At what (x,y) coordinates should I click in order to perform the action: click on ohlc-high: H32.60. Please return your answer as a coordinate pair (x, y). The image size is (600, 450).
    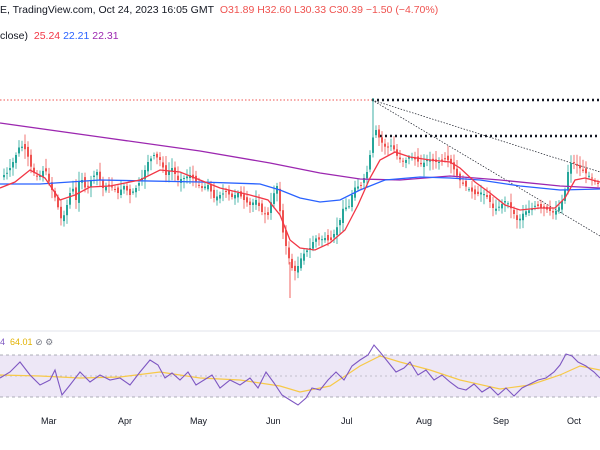
    Looking at the image, I should click on (274, 10).